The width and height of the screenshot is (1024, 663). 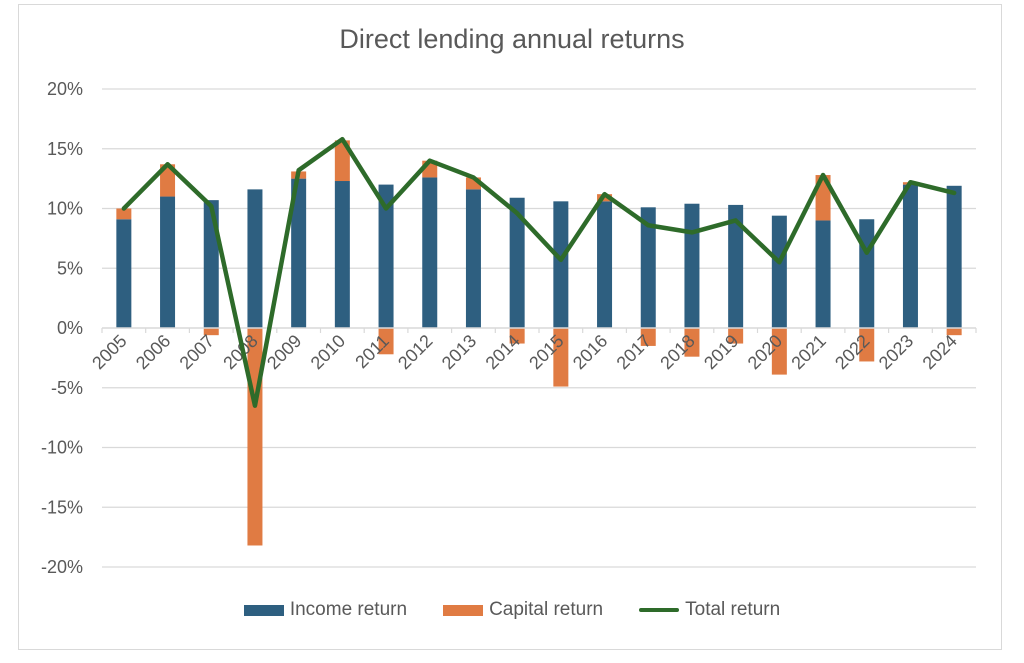 I want to click on x-tick-label: 2006, so click(x=153, y=352).